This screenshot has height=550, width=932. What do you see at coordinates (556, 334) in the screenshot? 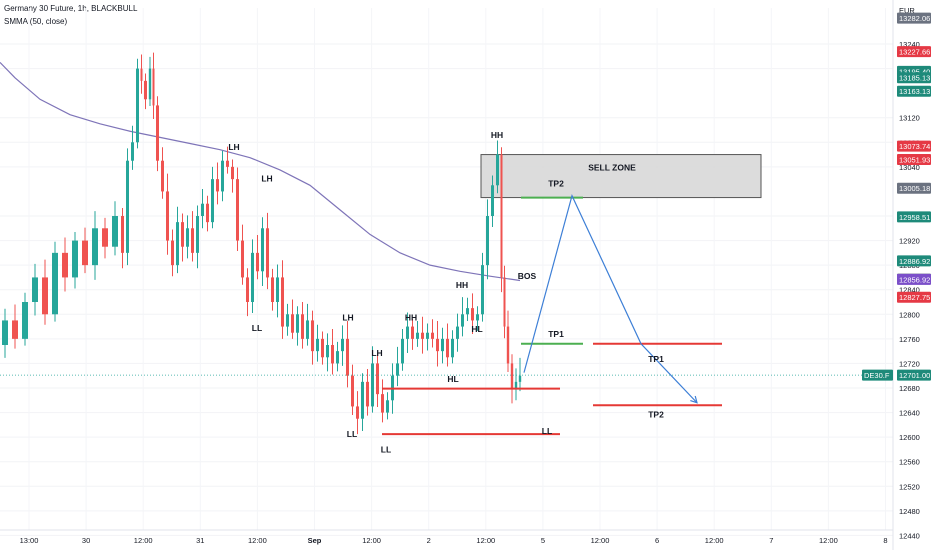
I see `annotation-16: TP1` at bounding box center [556, 334].